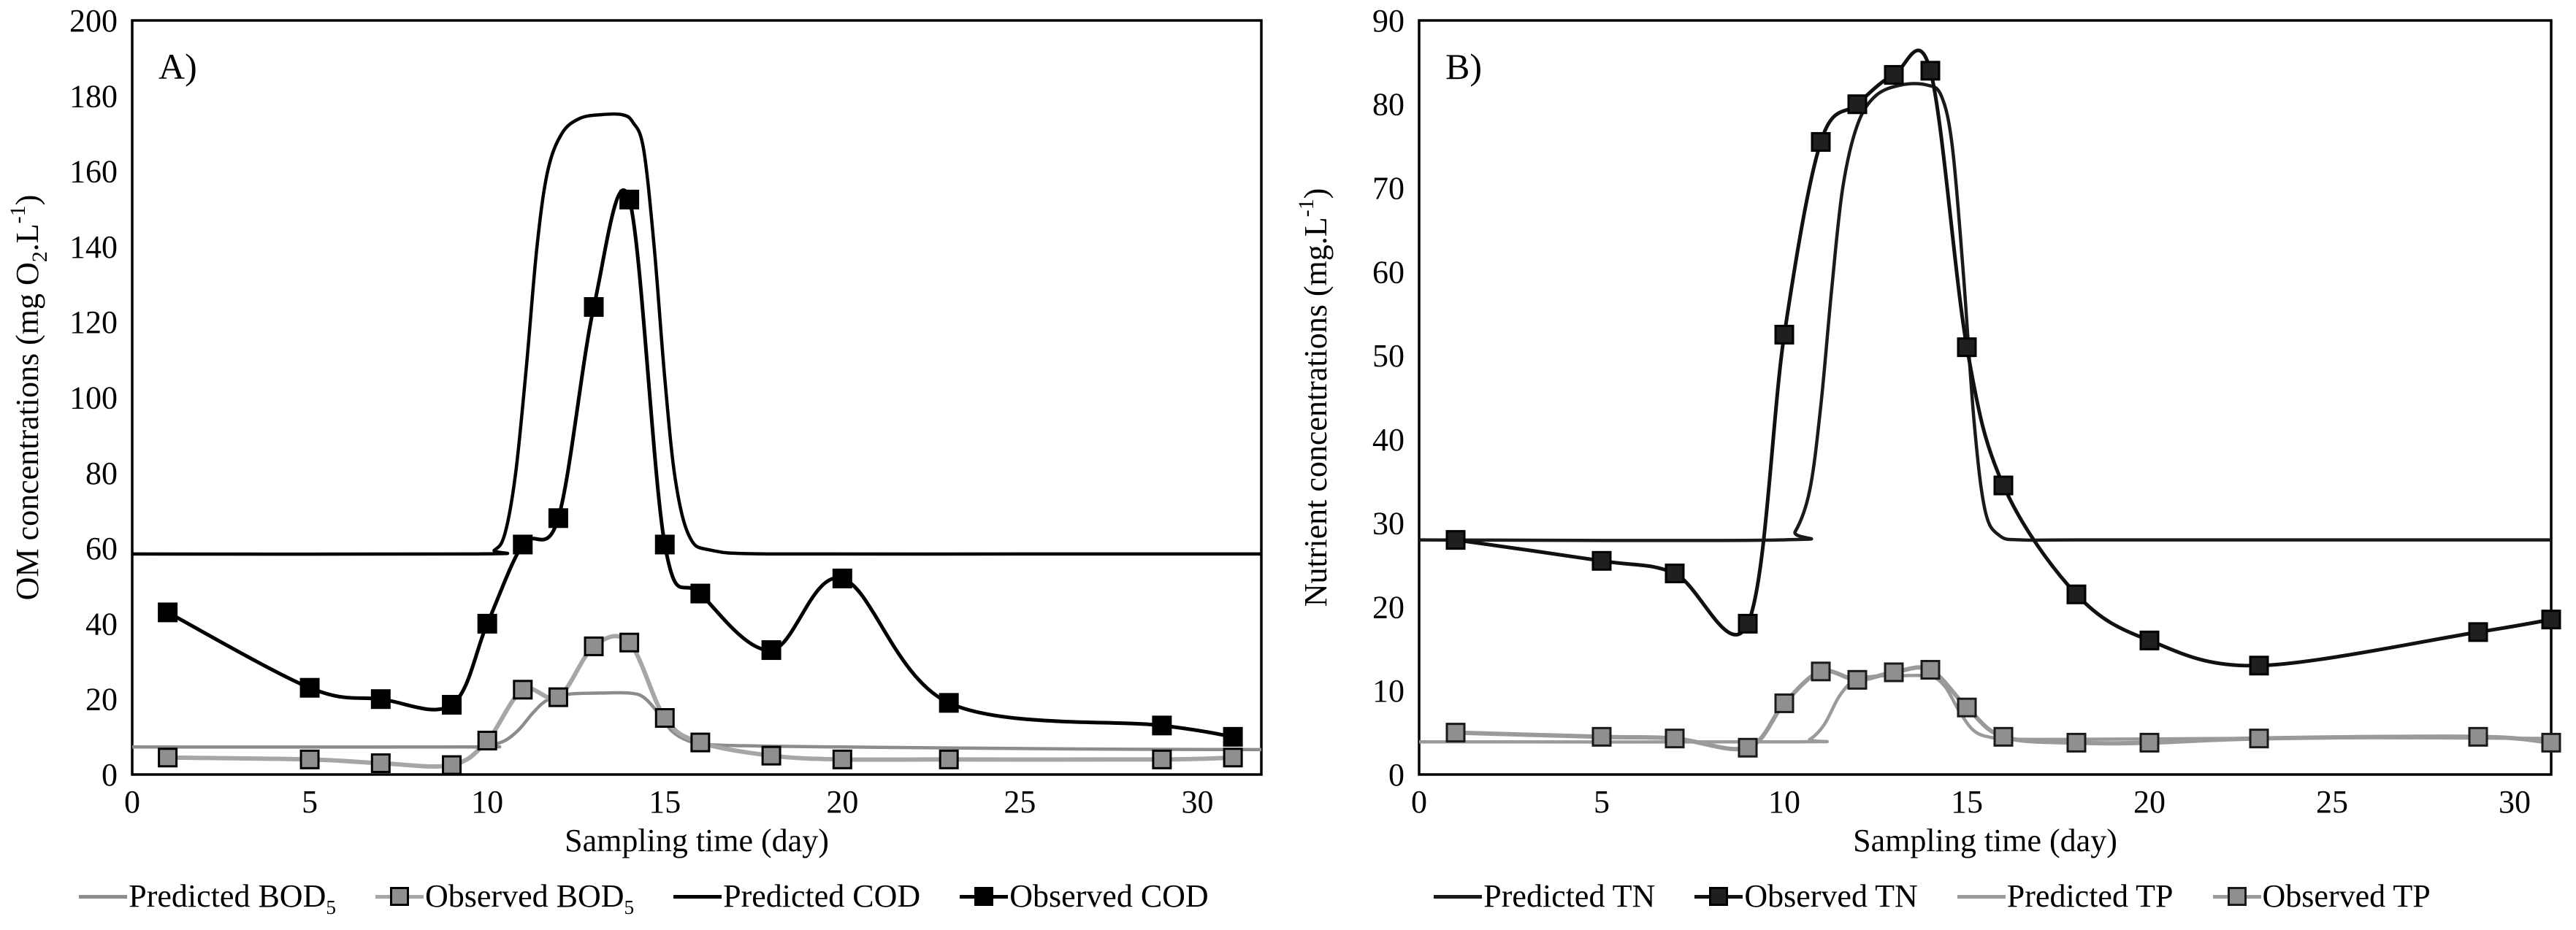 This screenshot has width=2576, height=930. I want to click on legend-item-observed-tp: Observed TP, so click(2321, 896).